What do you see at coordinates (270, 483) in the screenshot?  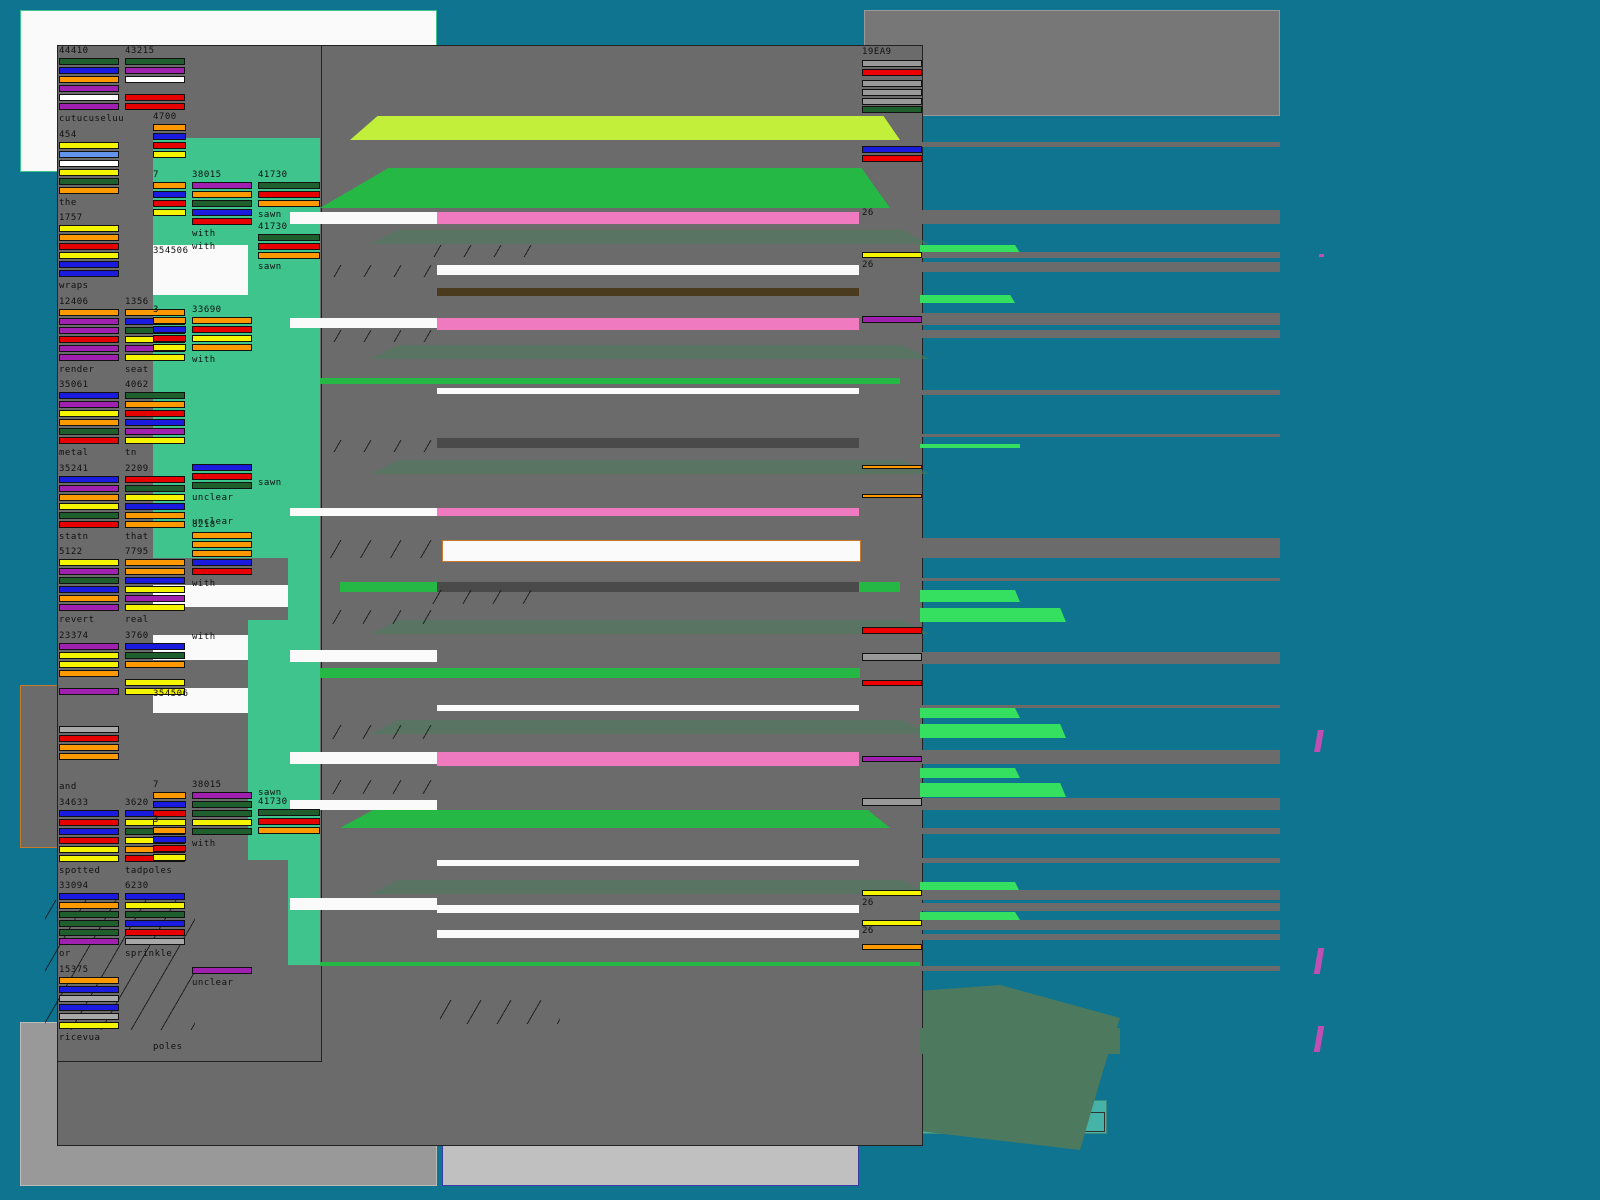 I see `sliver-label-sawn-1: sawn` at bounding box center [270, 483].